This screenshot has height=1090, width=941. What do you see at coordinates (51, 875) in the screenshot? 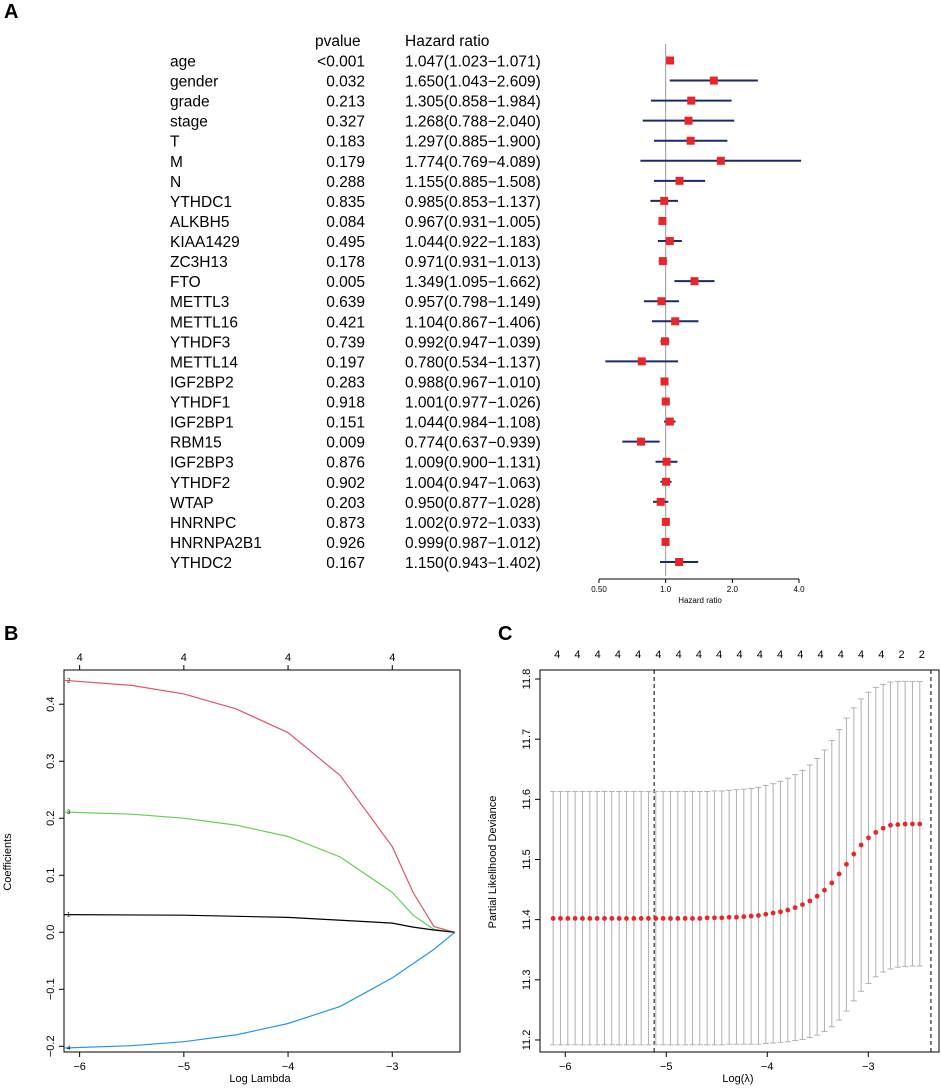
I see `b-y-tick-label: 0.1` at bounding box center [51, 875].